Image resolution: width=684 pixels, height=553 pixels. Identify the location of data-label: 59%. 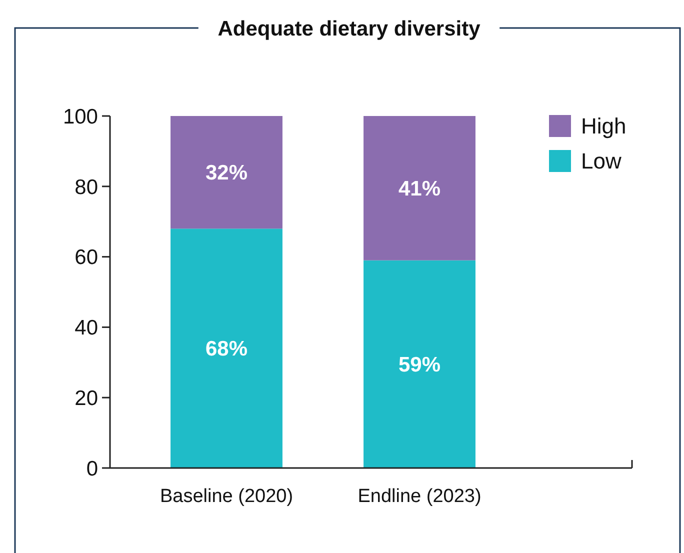
(419, 365).